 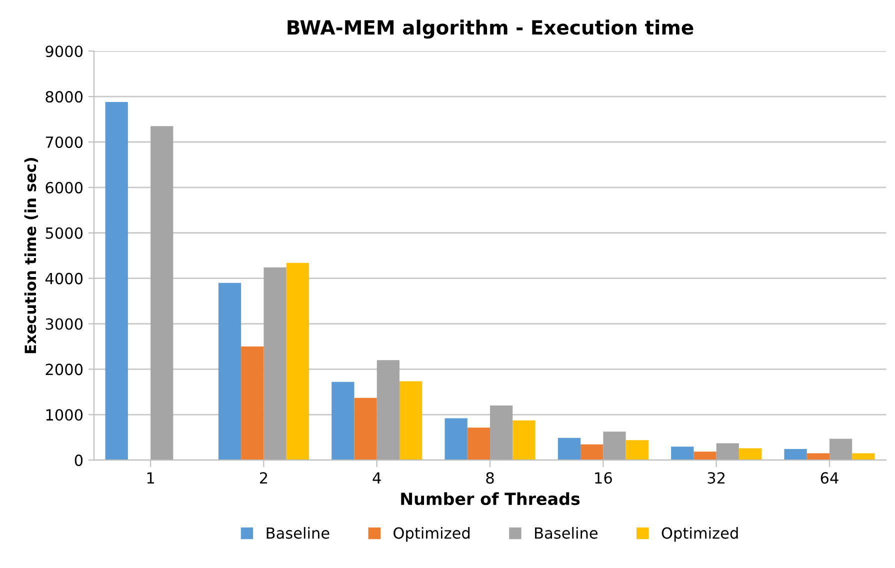 I want to click on y-tick-label: 9000, so click(x=64, y=52).